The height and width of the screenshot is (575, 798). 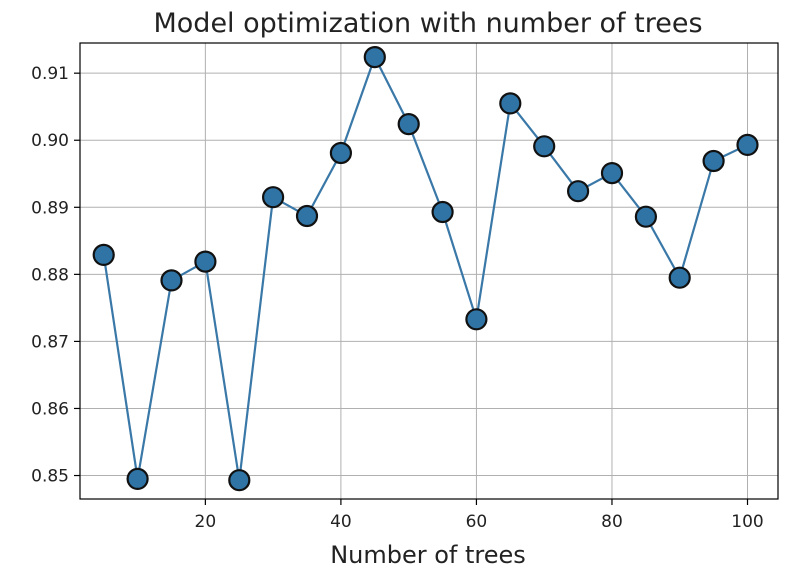 I want to click on y-tick-label: 0.90, so click(x=50, y=141).